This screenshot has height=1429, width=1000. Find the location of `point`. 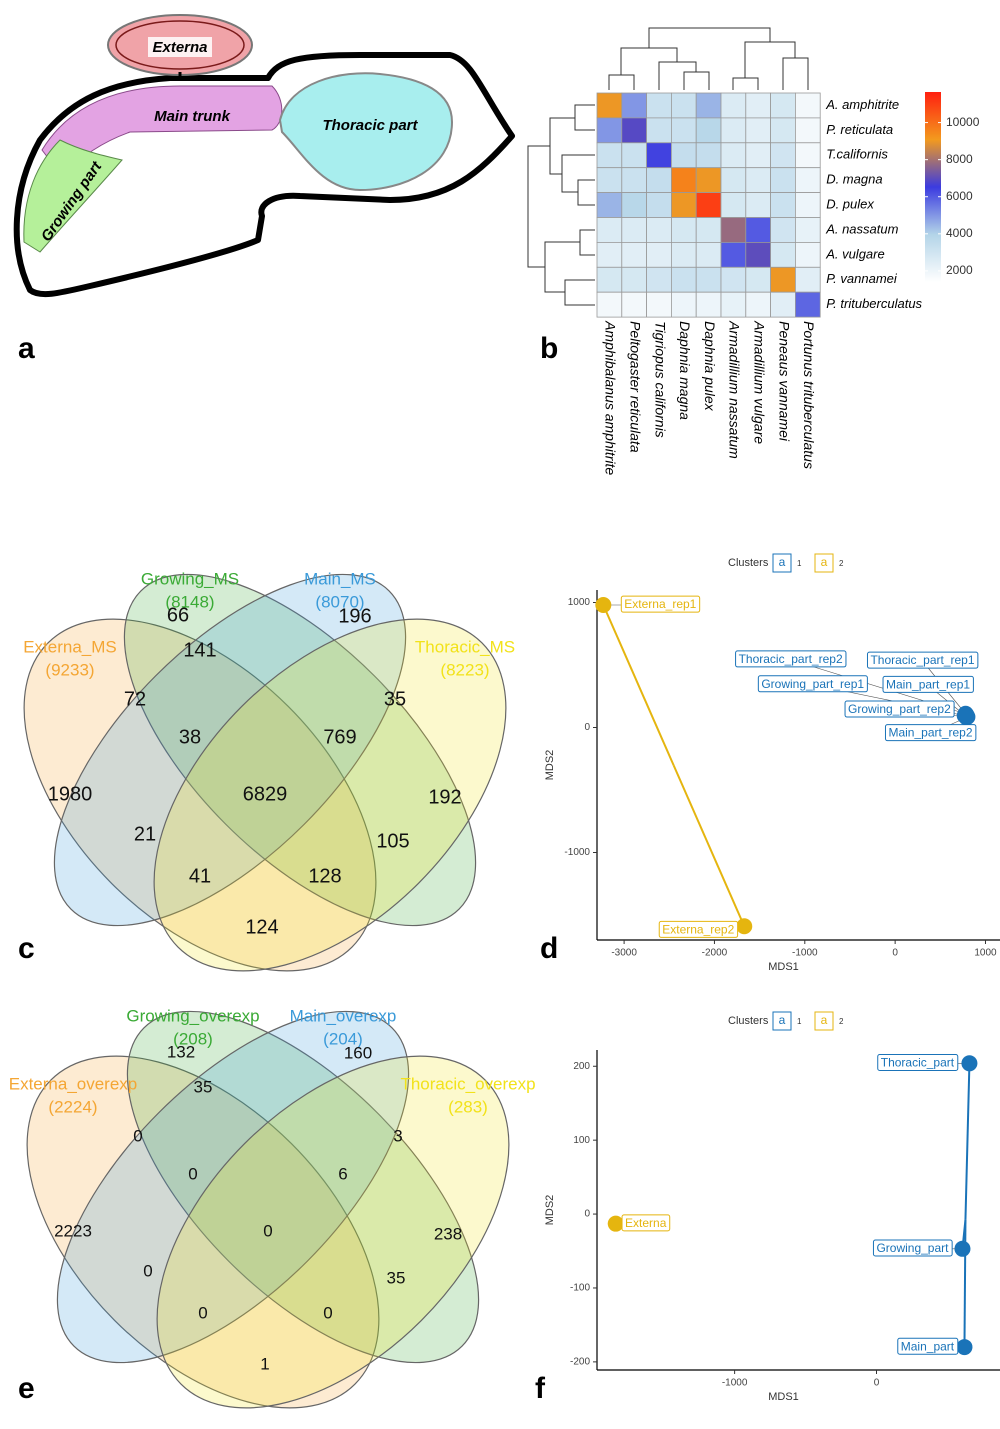

point is located at coordinates (603, 605).